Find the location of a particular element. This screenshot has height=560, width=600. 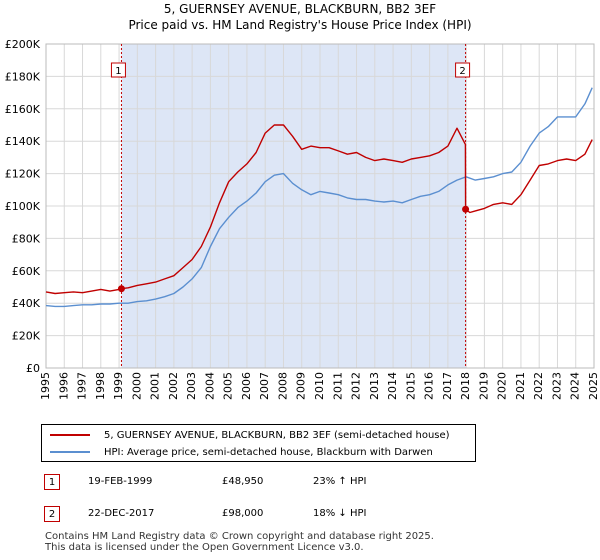

y-tick-label: £180K is located at coordinates (23, 76).